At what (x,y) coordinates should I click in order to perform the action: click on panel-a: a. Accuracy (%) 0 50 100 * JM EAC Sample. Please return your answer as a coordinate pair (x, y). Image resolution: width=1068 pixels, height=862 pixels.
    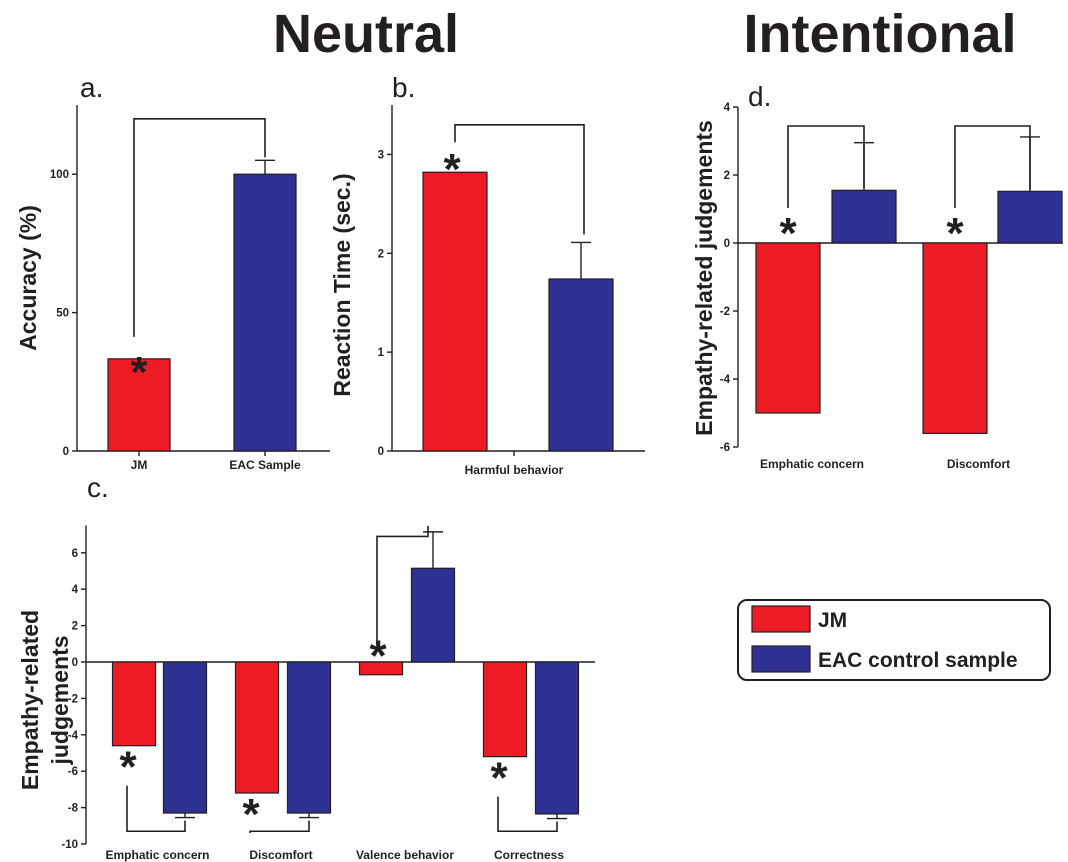
    Looking at the image, I should click on (172, 272).